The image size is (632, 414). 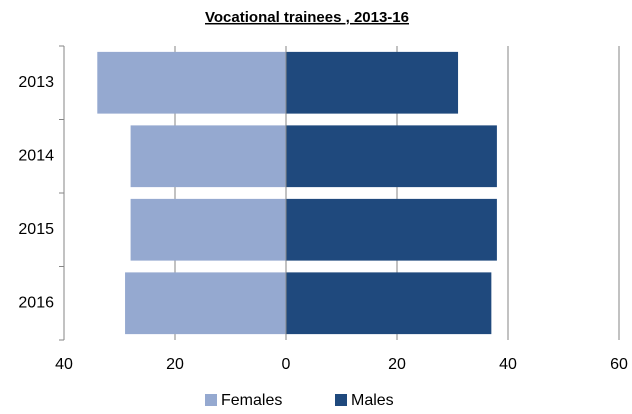 What do you see at coordinates (36, 82) in the screenshot?
I see `y-tick-label: 2013` at bounding box center [36, 82].